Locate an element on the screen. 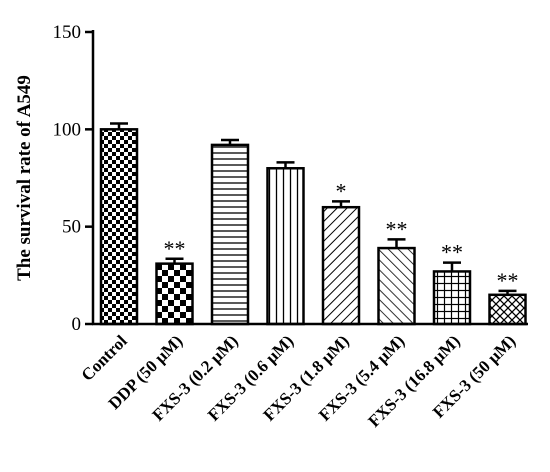 The image size is (550, 472). significance-mark: * is located at coordinates (341, 190).